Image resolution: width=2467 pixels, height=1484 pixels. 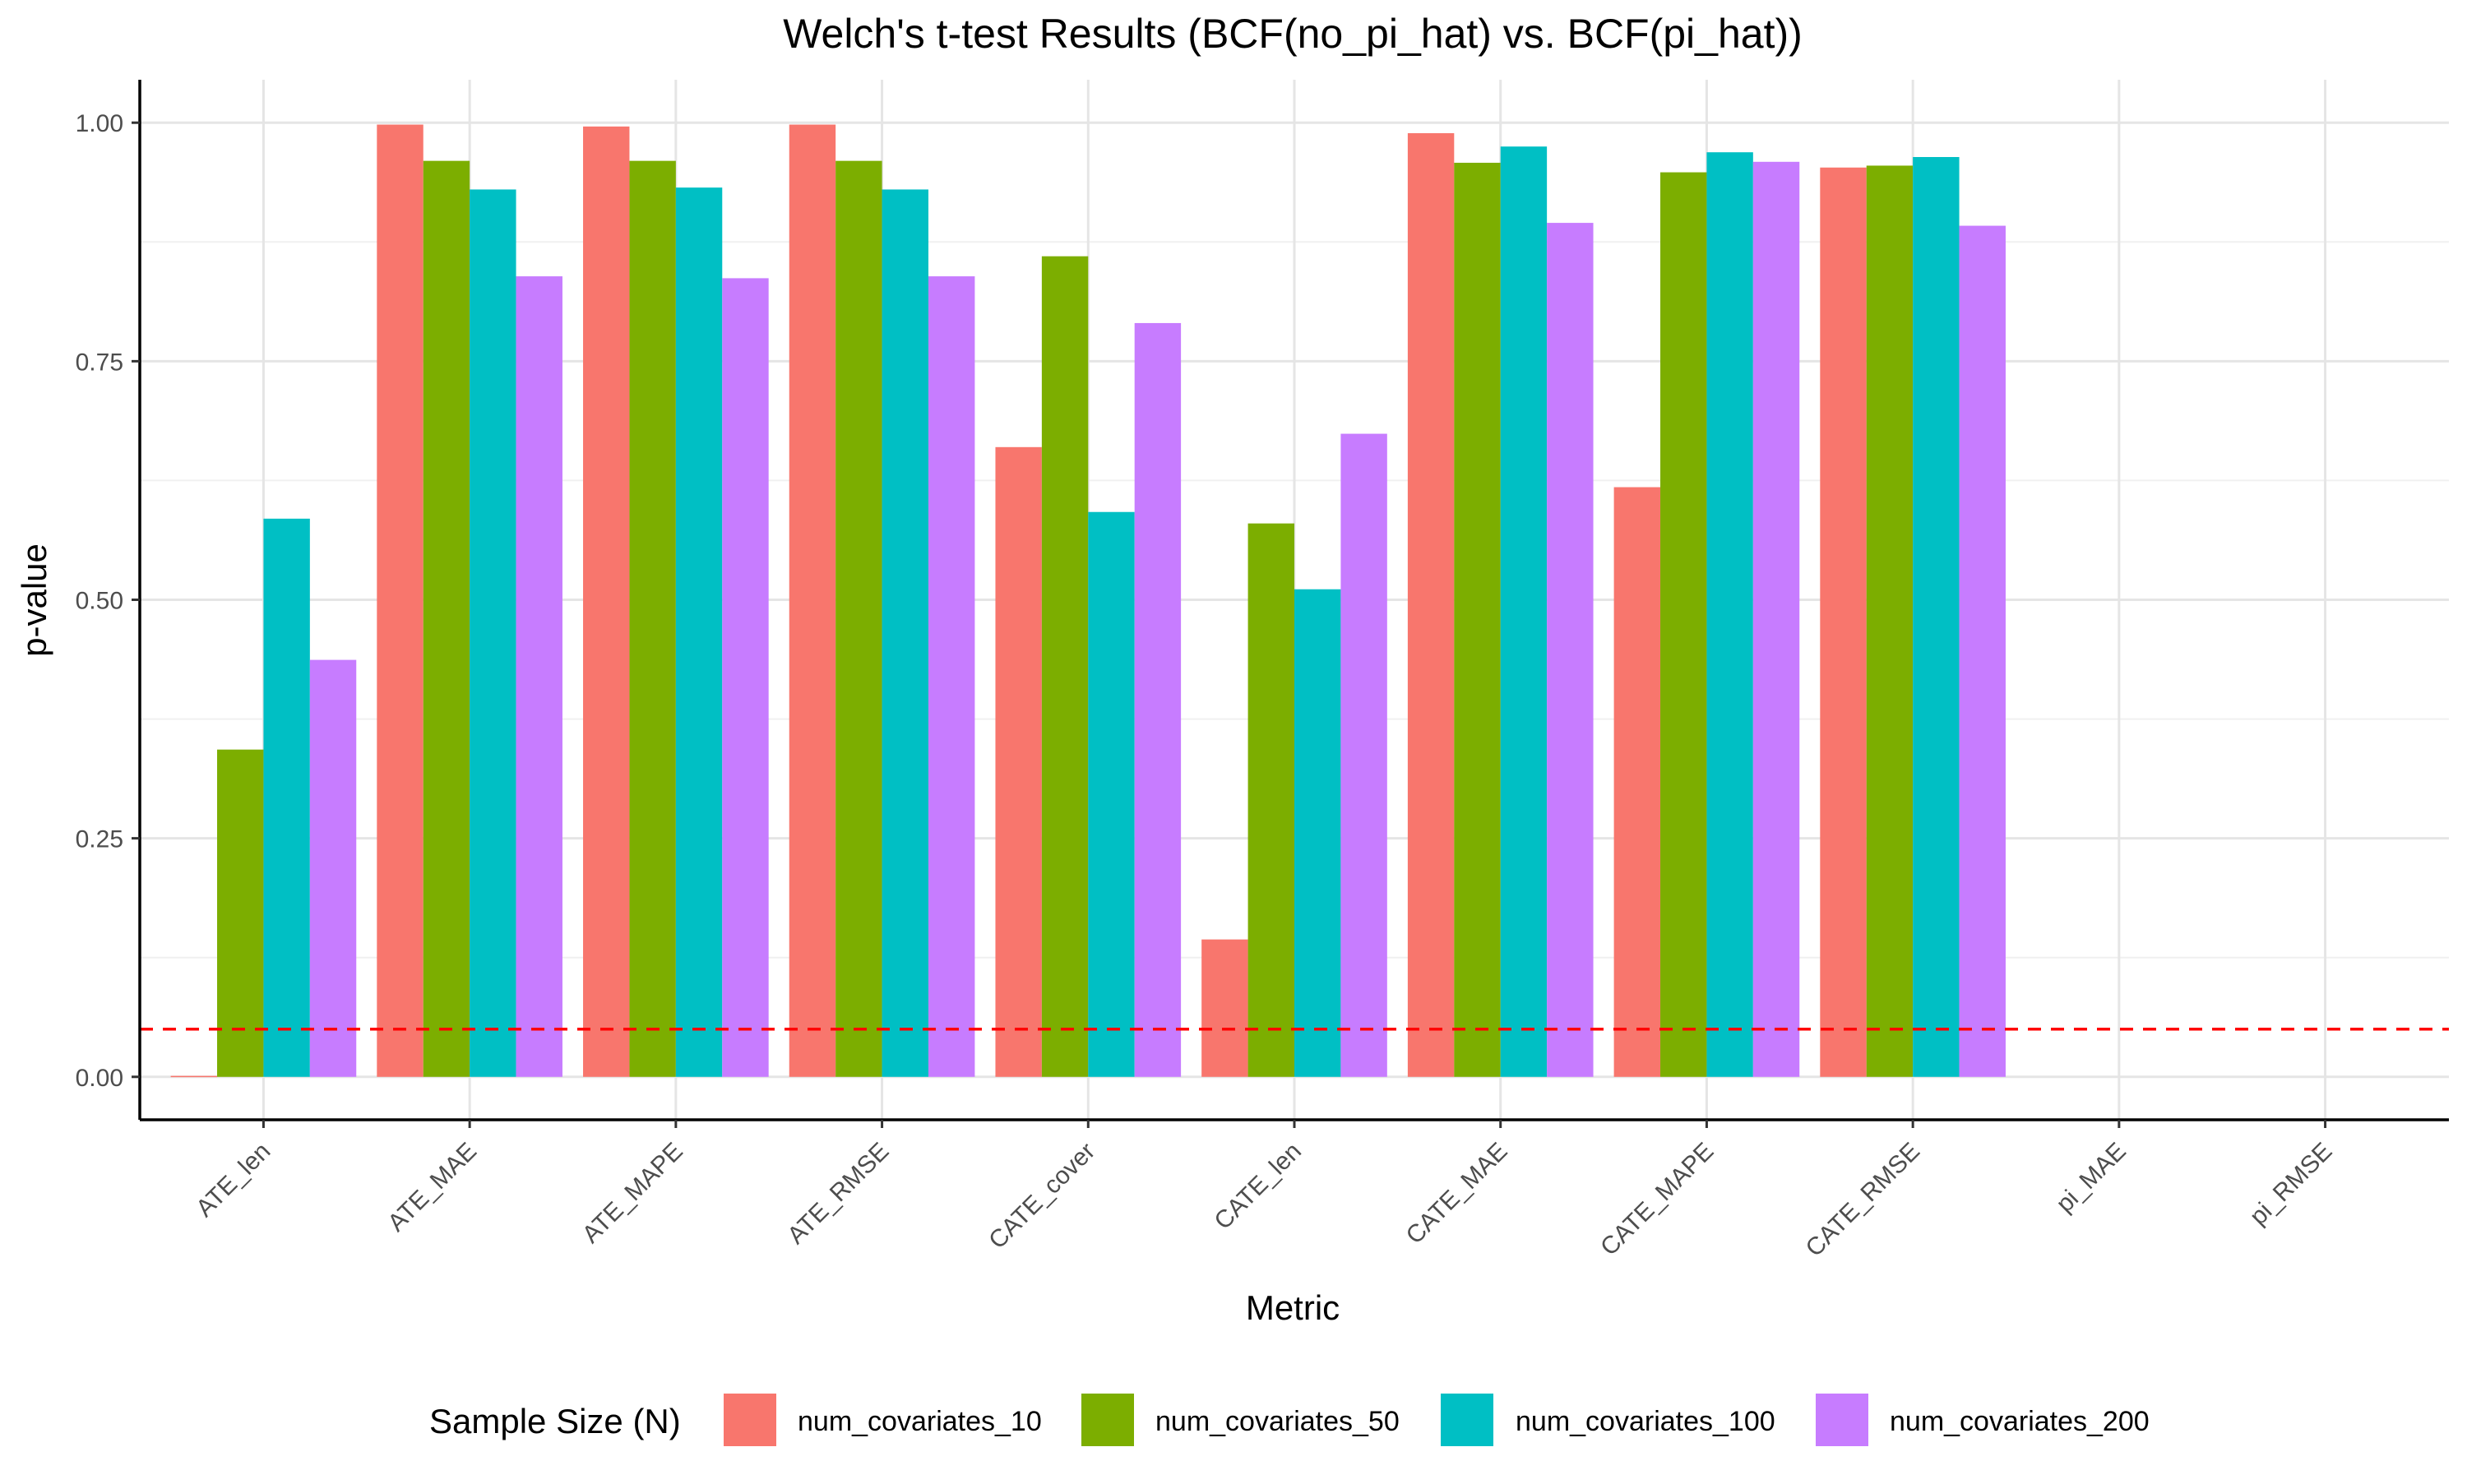 I want to click on x-tick-label: ATE_len, so click(x=233, y=1180).